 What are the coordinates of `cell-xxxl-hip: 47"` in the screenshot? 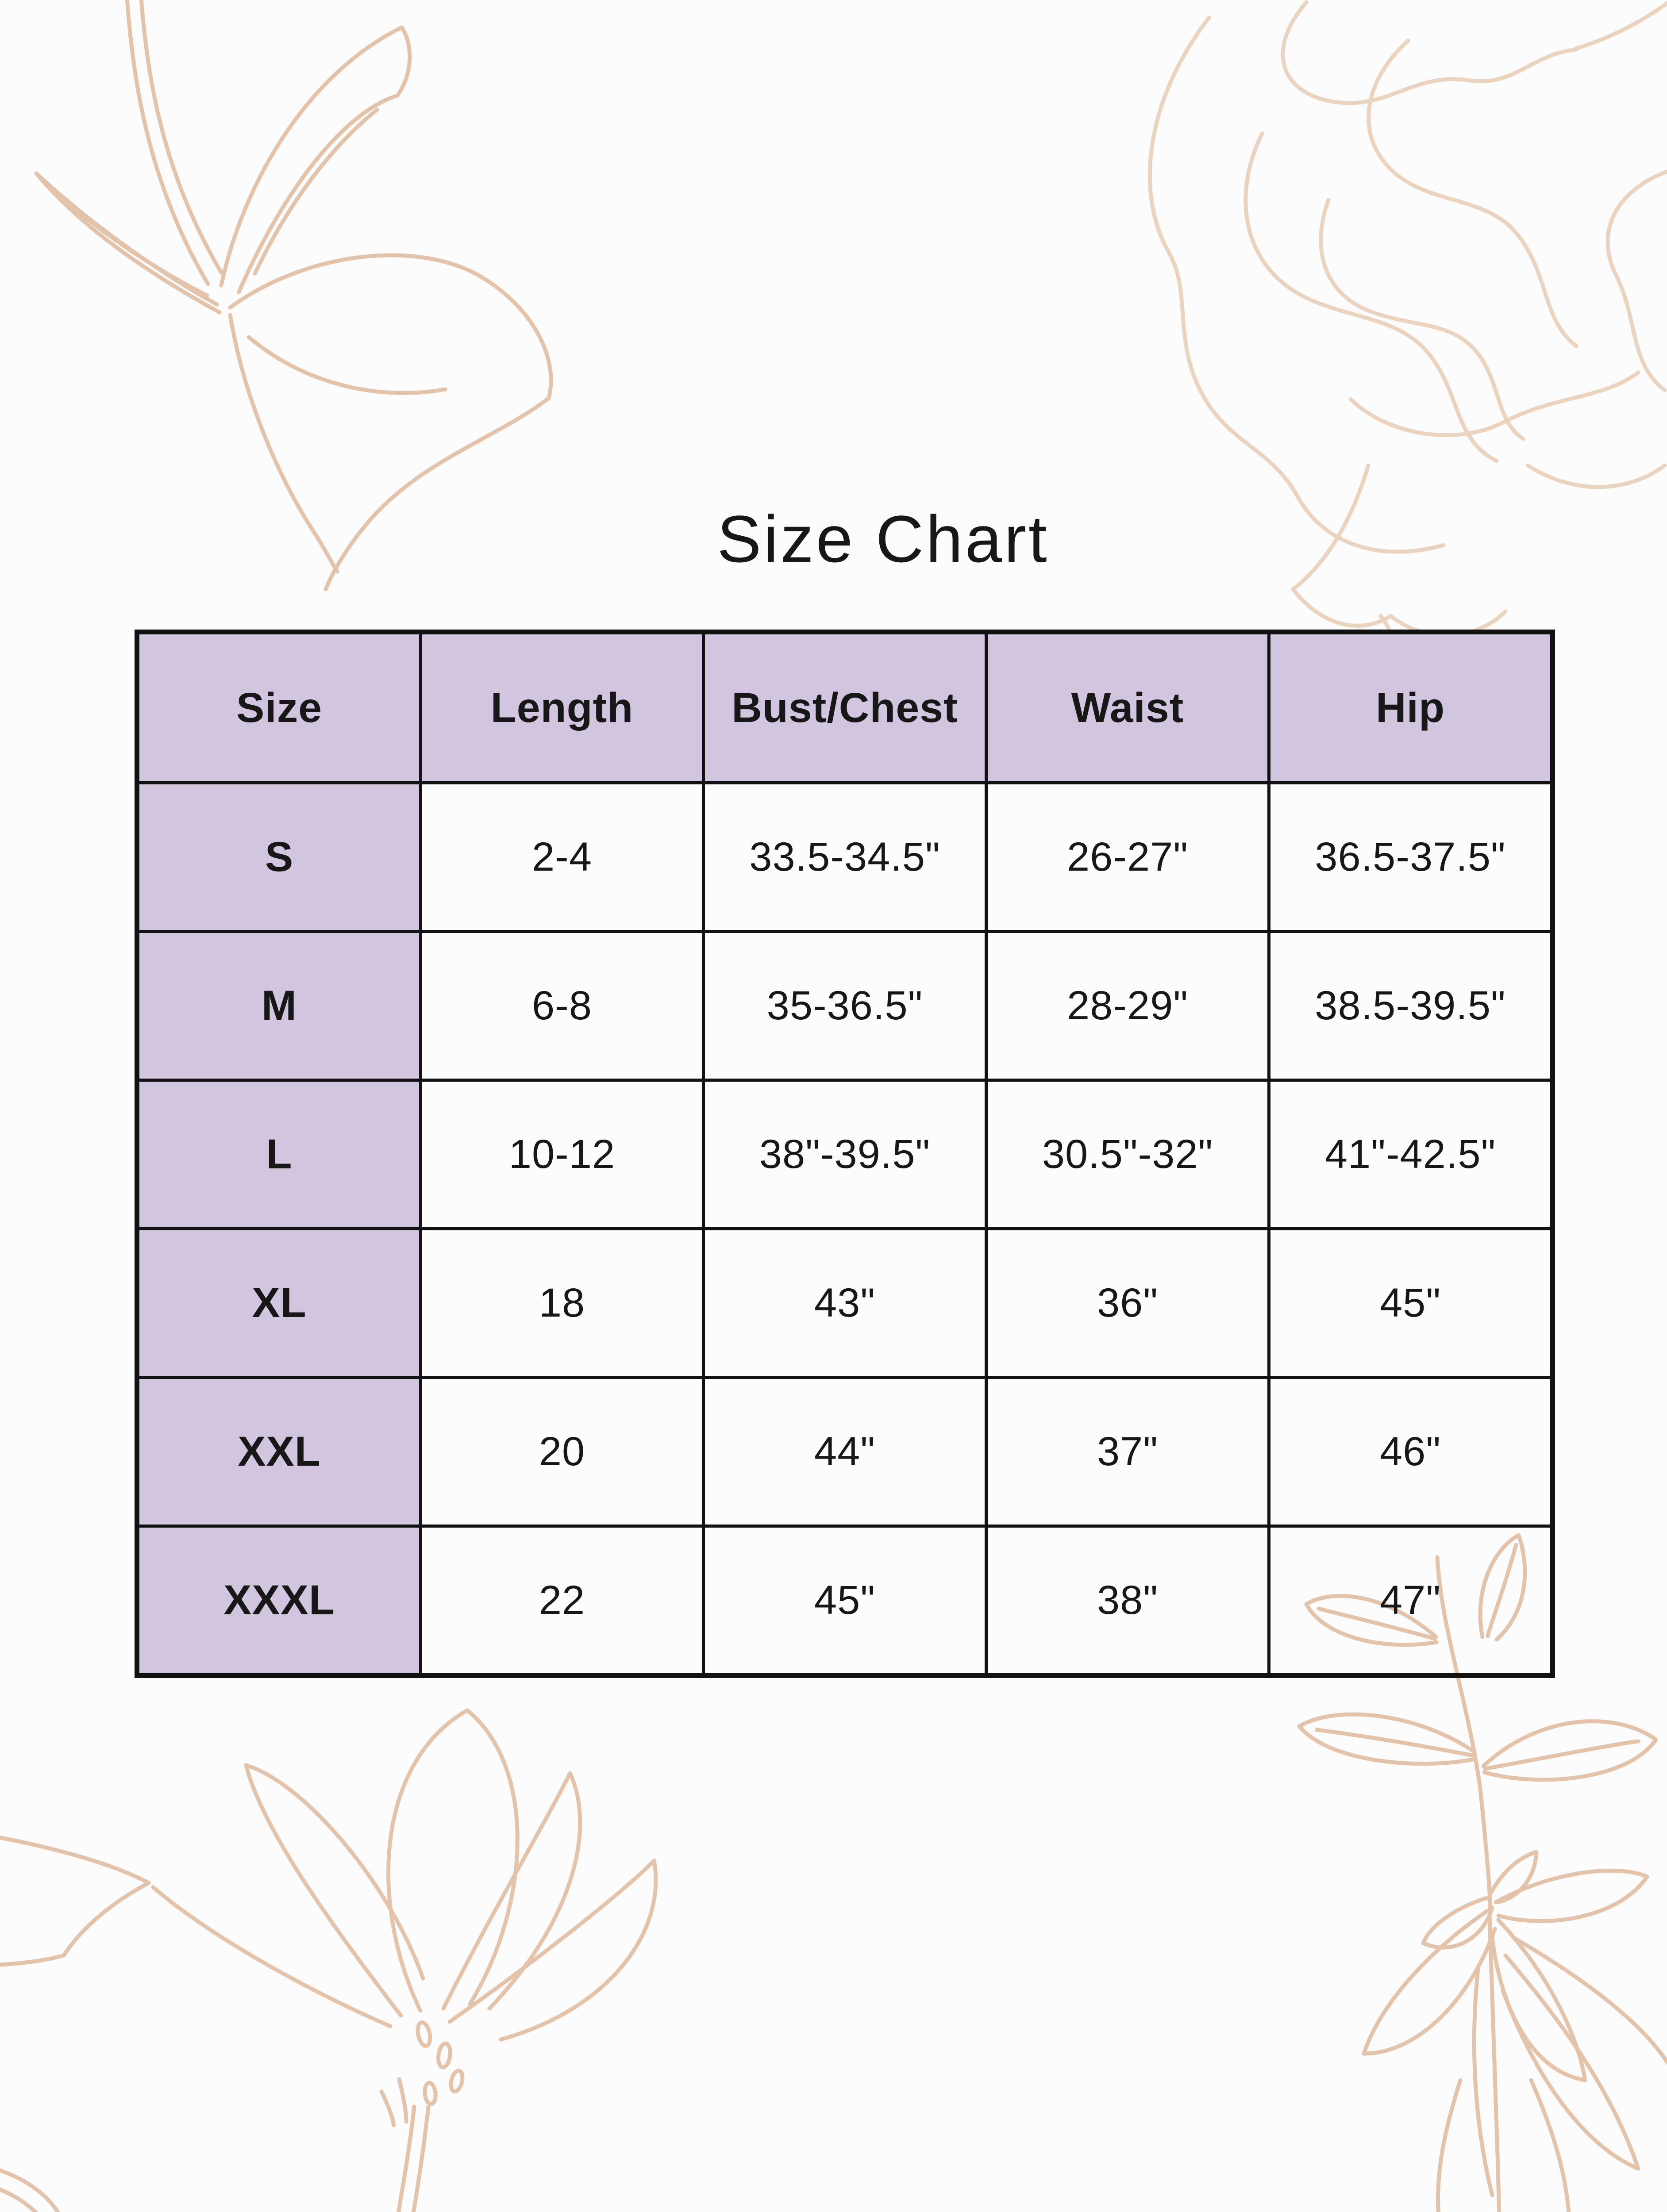 It's located at (1410, 1601).